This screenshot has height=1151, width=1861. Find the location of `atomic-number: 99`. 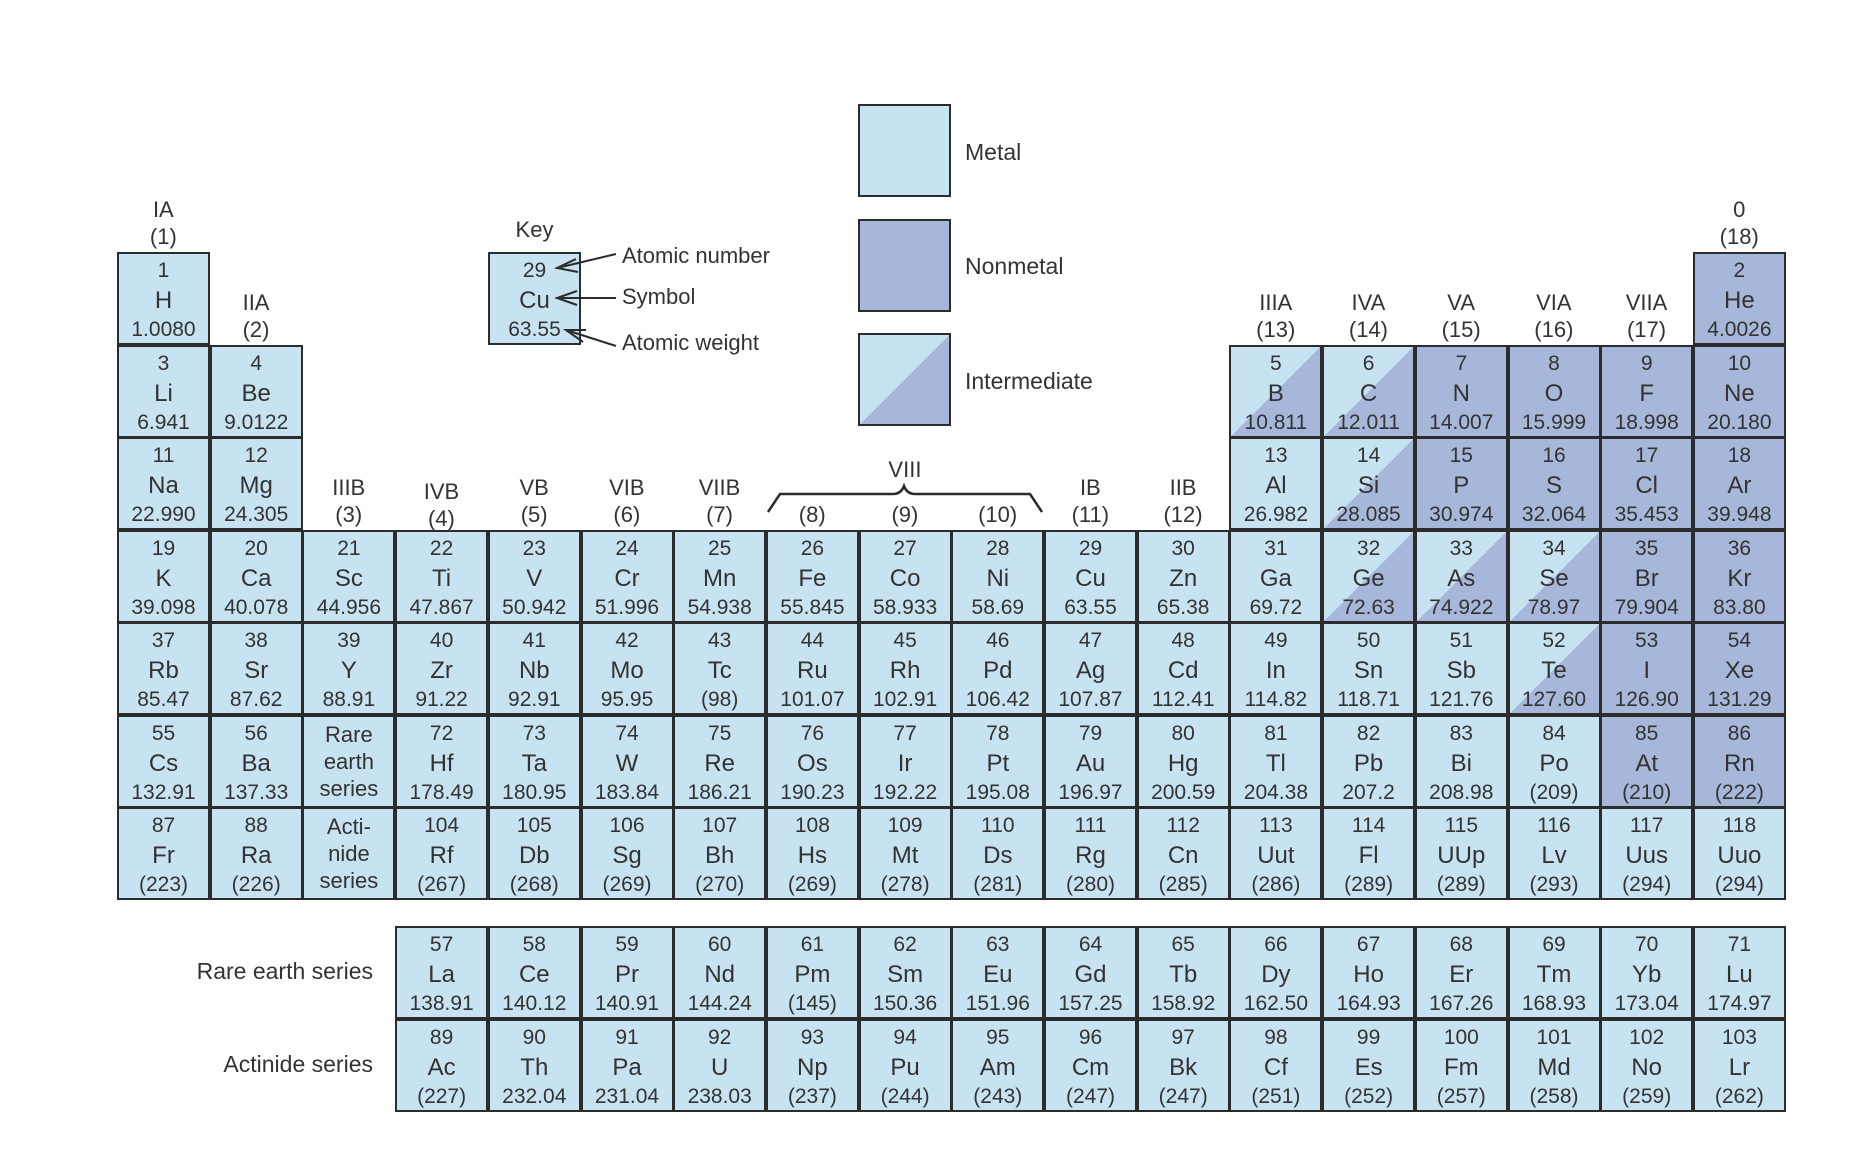

atomic-number: 99 is located at coordinates (1368, 1037).